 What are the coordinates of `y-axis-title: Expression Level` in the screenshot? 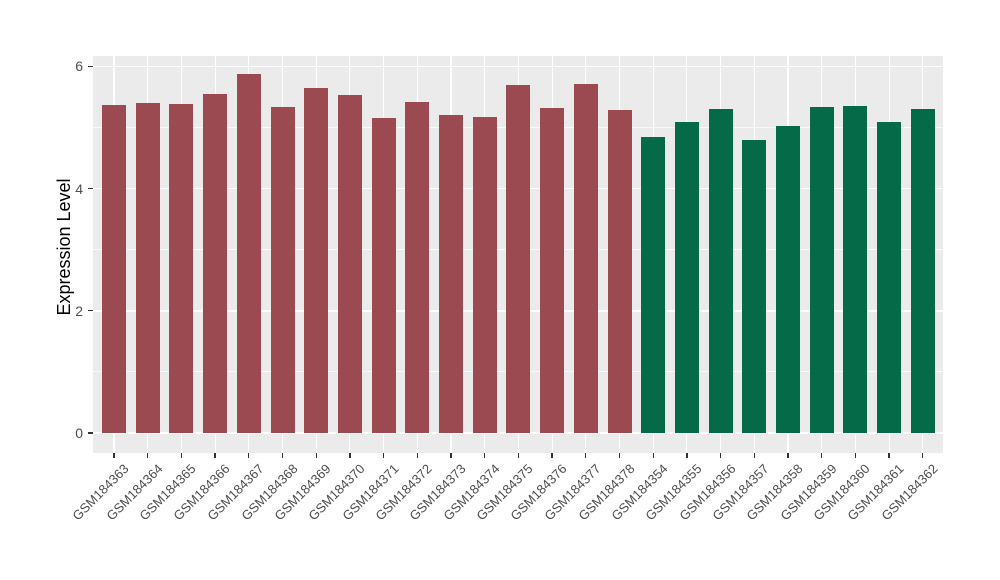 It's located at (64, 247).